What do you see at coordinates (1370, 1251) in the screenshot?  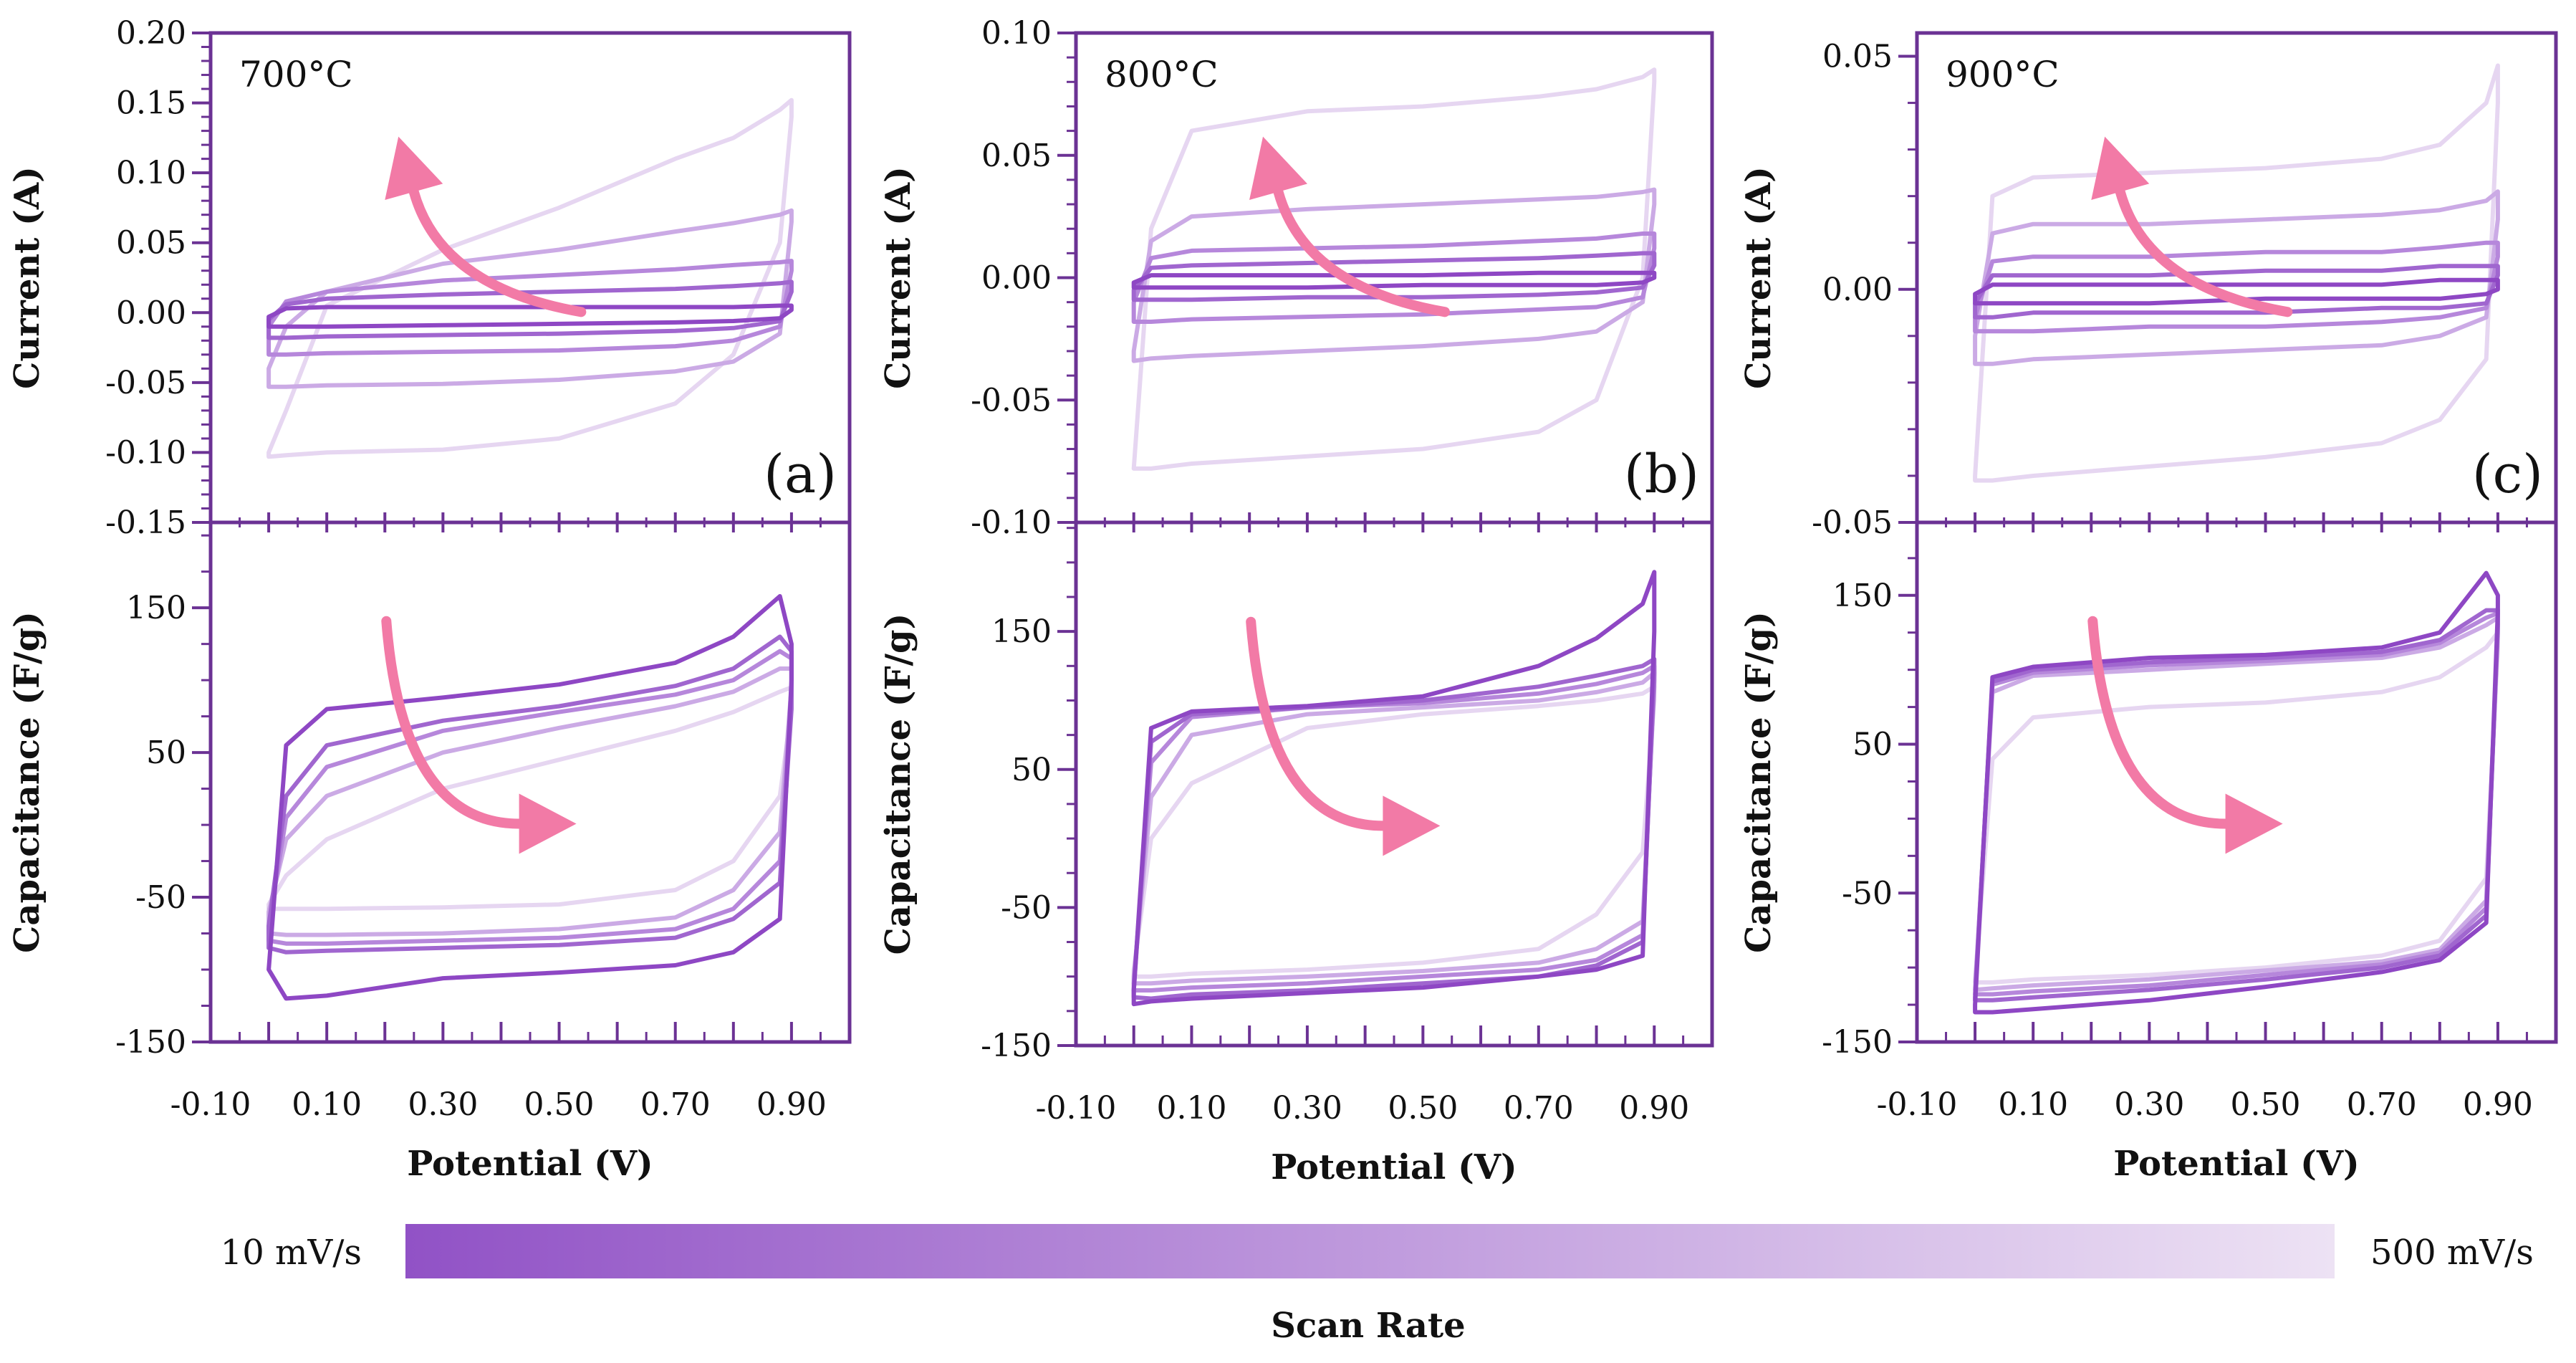 I see `colorbar-gradient` at bounding box center [1370, 1251].